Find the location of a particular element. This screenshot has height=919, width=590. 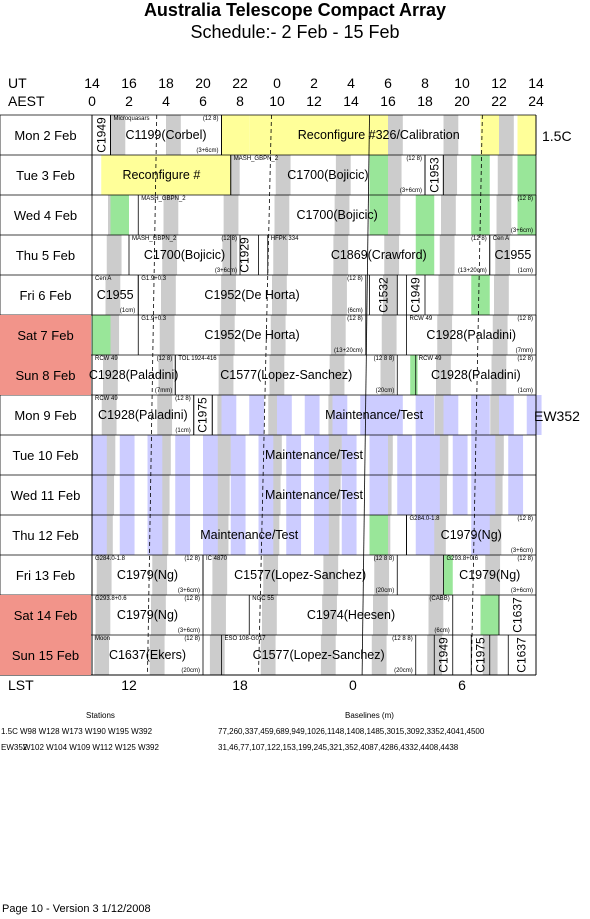

lst-label: LST is located at coordinates (21, 685).